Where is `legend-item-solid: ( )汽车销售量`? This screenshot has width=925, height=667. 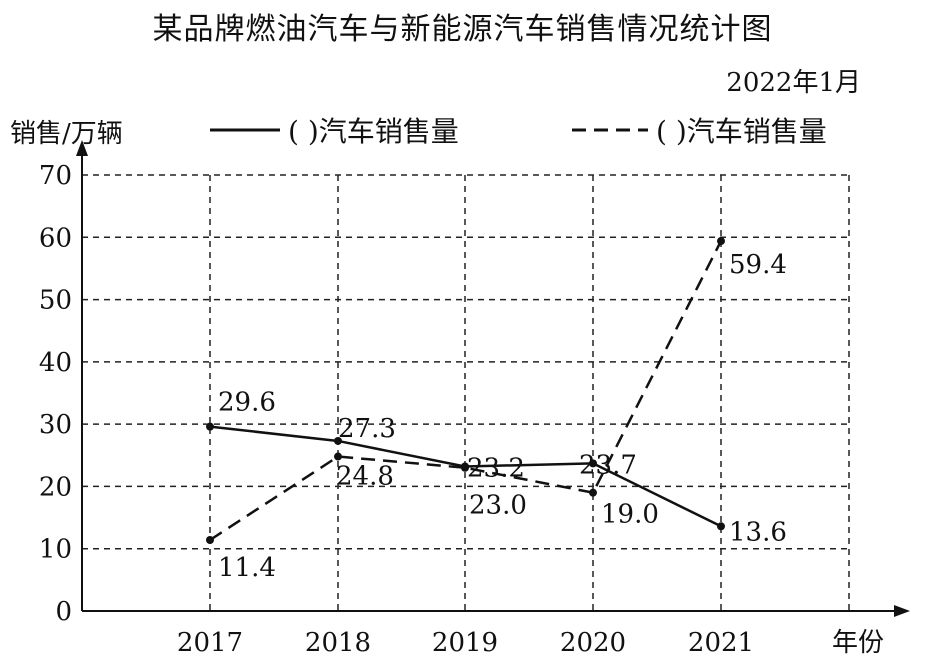 legend-item-solid: ( )汽车销售量 is located at coordinates (334, 130).